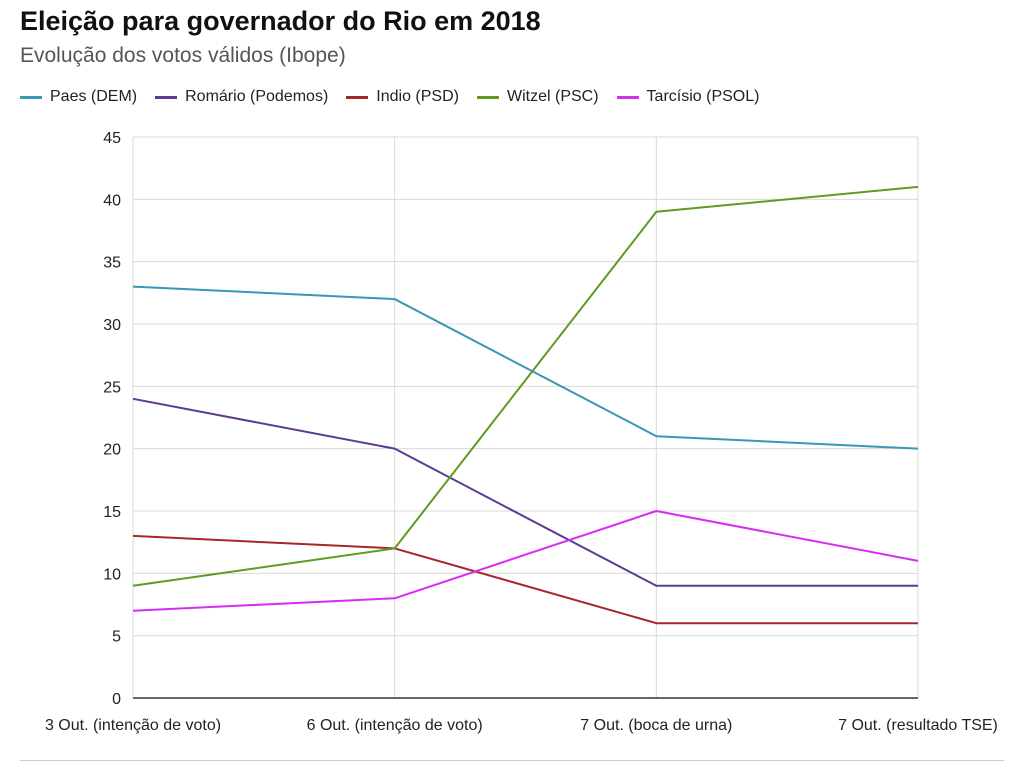  Describe the element at coordinates (487, 97) in the screenshot. I see `legend-swatch-witzel` at that location.